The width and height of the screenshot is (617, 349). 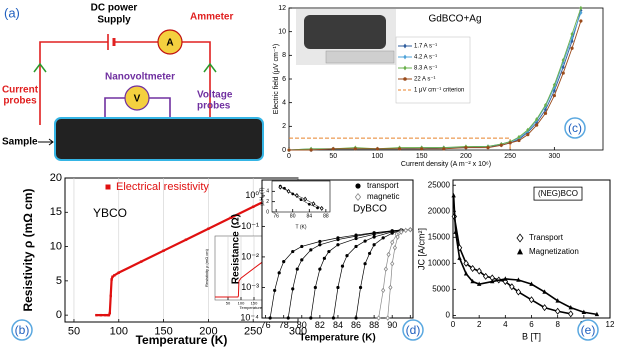 I want to click on x-tick-label: 12, so click(x=610, y=324).